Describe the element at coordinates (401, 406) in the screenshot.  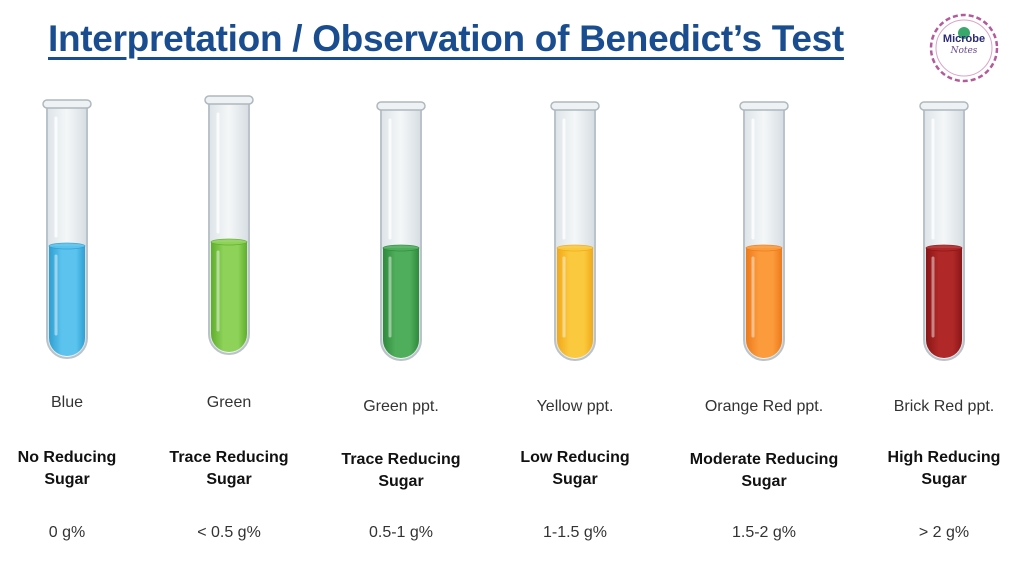
I see `color-label: Green ppt.` at that location.